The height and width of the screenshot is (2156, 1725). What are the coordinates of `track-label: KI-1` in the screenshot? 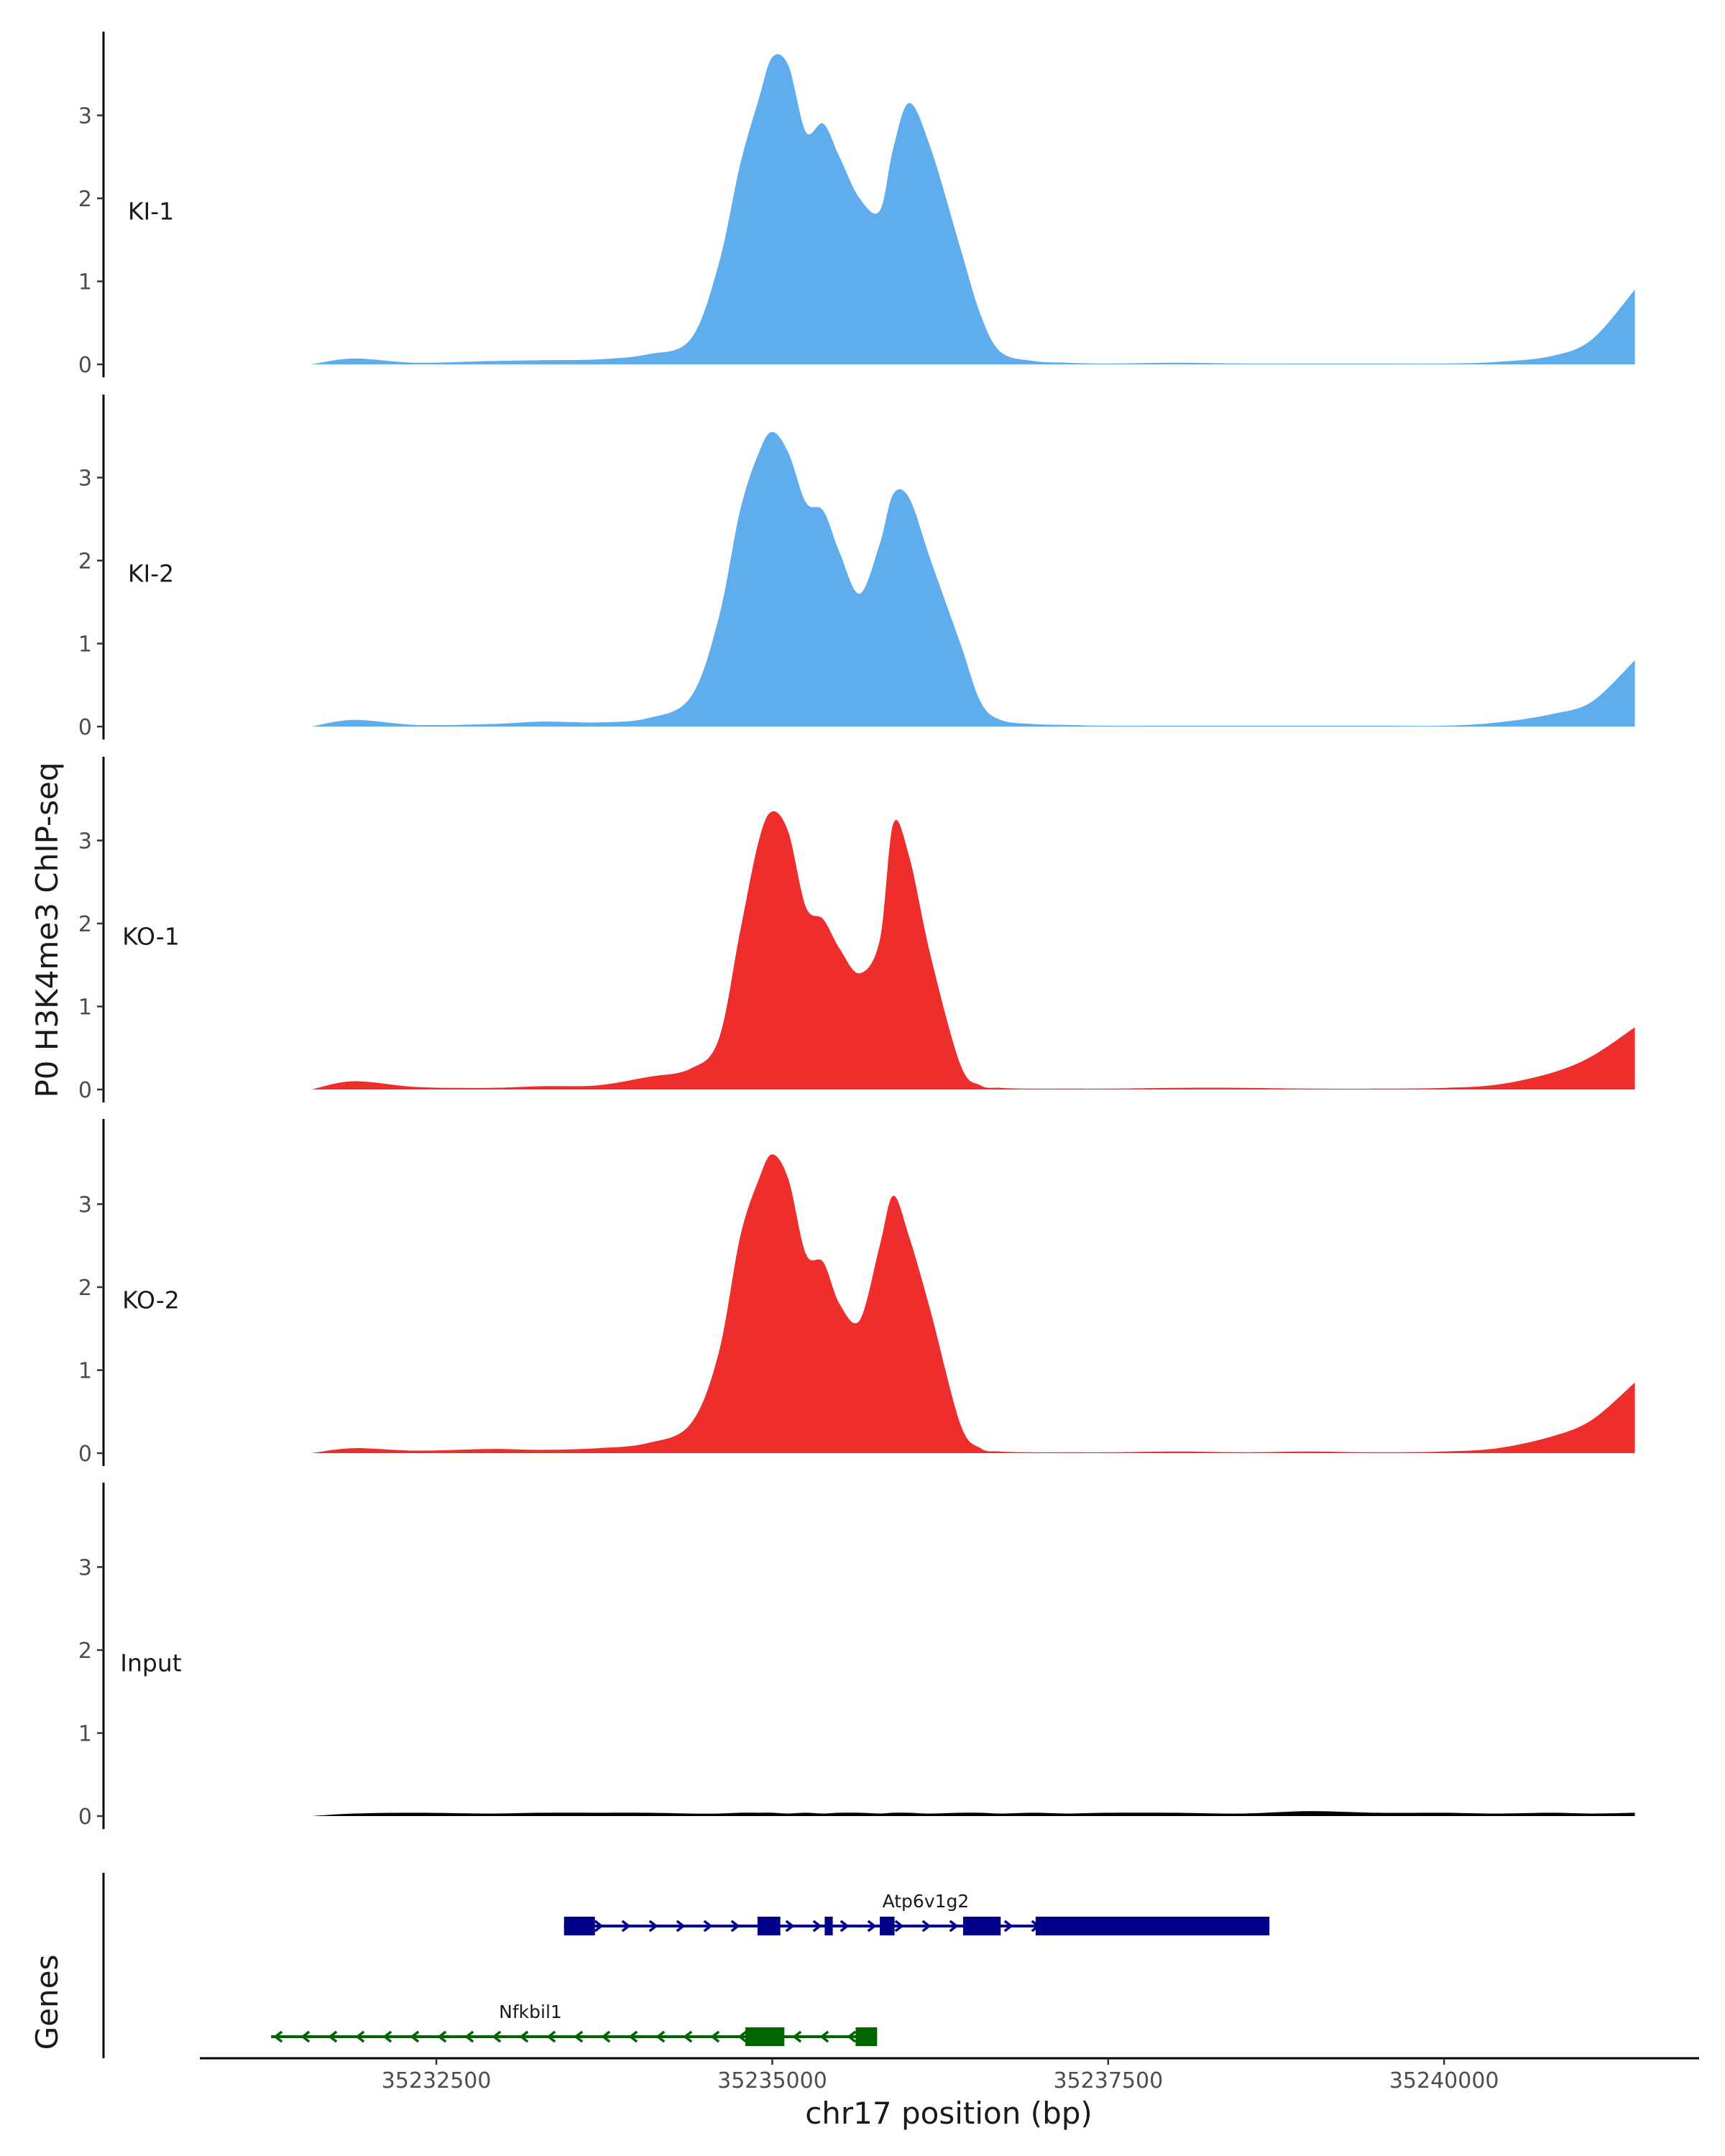 It's located at (151, 211).